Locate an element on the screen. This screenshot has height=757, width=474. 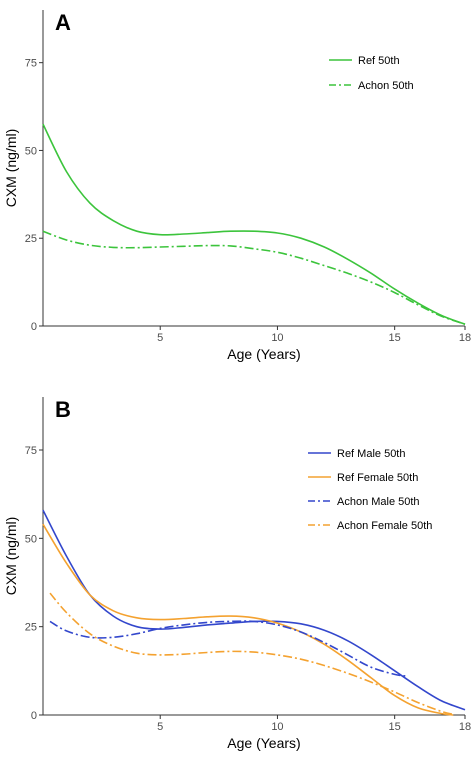
legend-label: Ref 50th is located at coordinates (379, 61).